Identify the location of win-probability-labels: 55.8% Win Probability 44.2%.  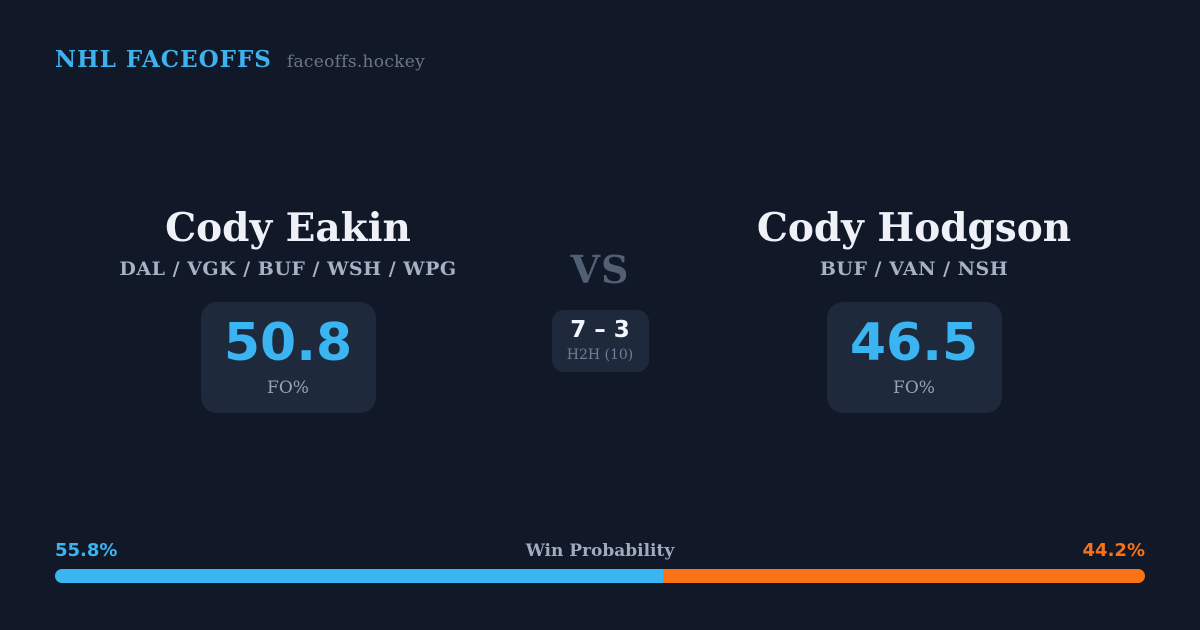
(600, 550).